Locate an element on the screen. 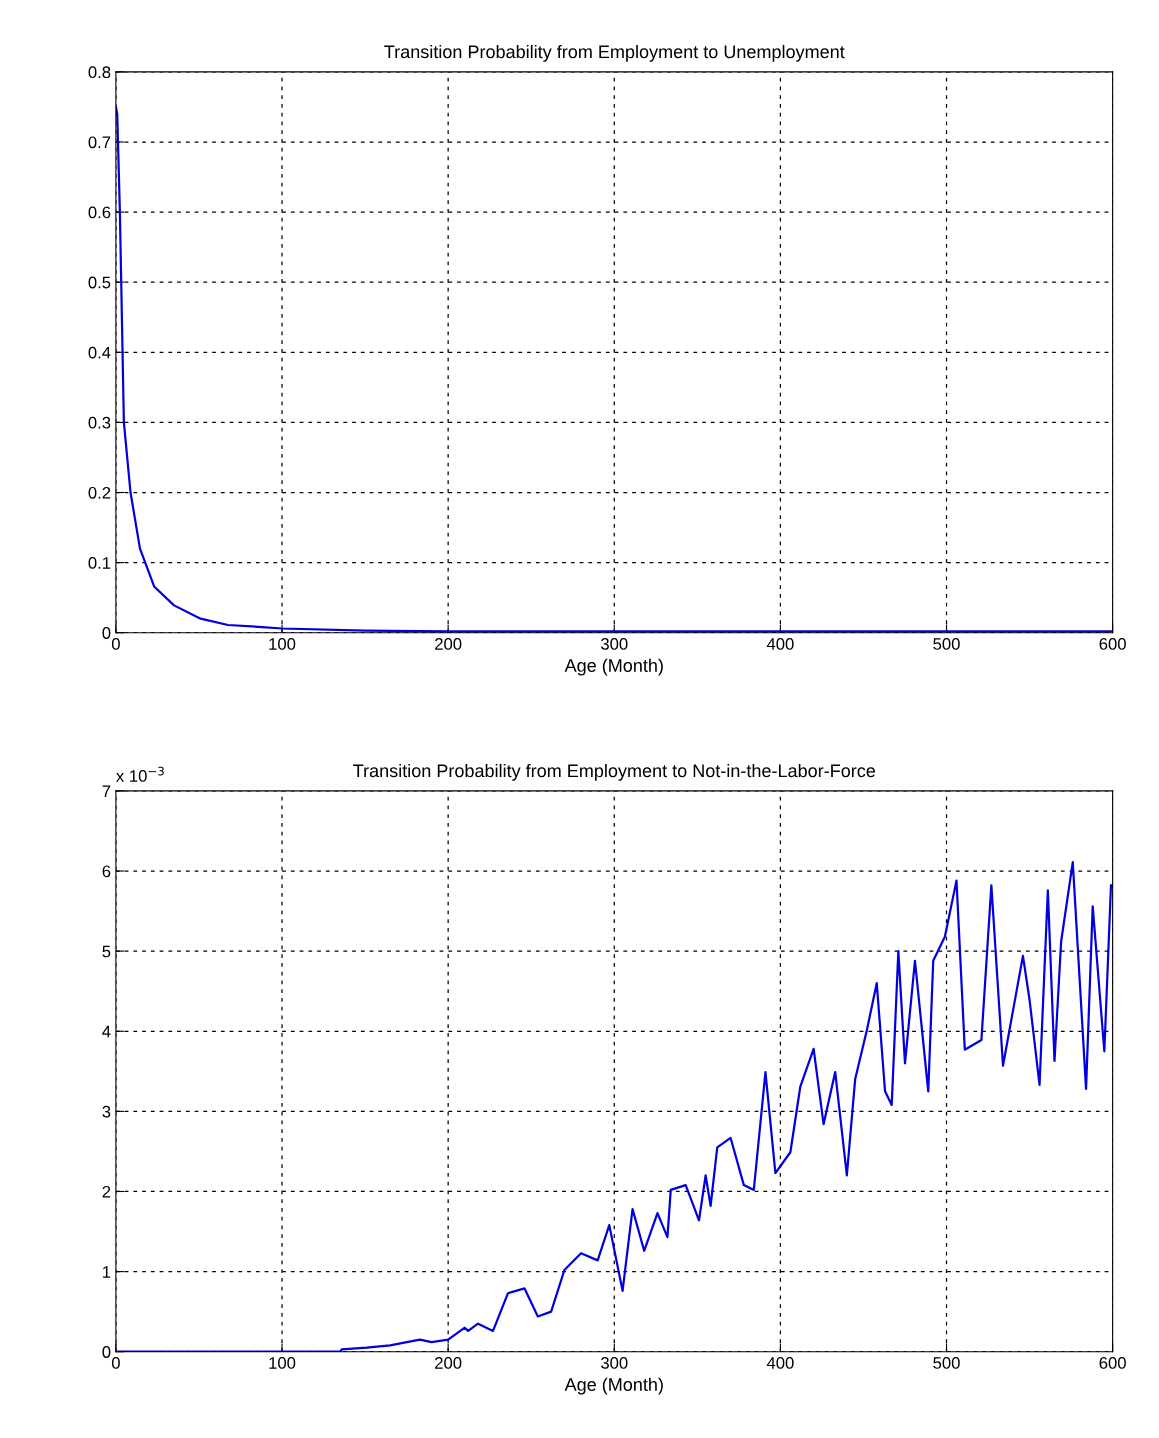  y-tick-label: 1 is located at coordinates (107, 1272).